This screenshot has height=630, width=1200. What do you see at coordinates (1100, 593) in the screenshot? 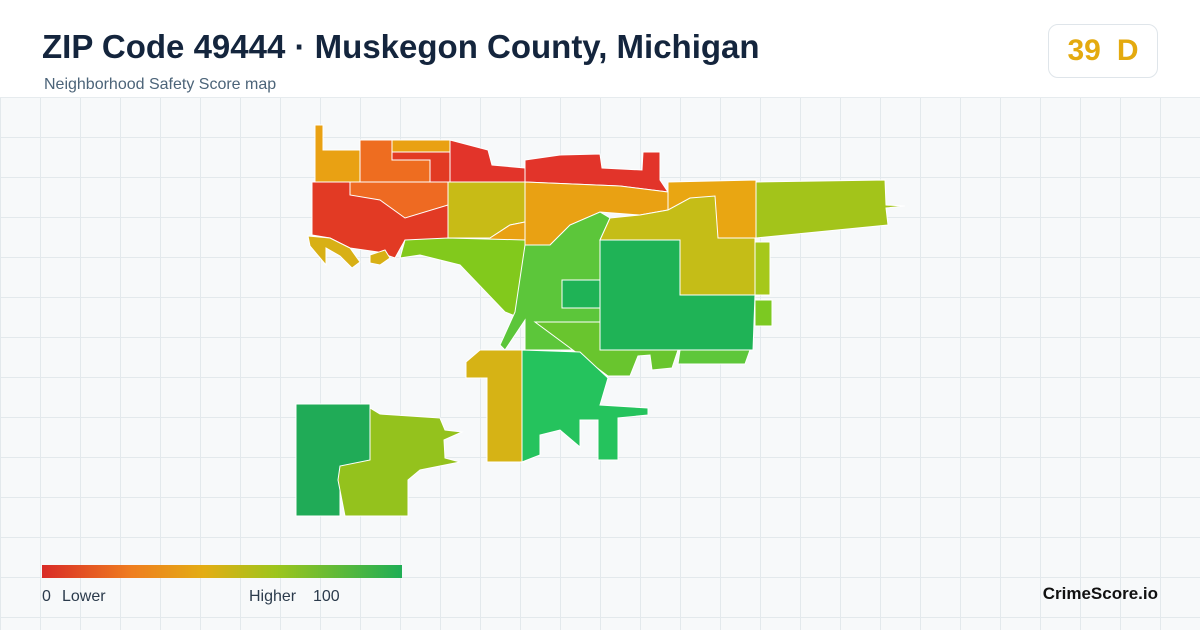
I see `brand: CrimeScore.io` at bounding box center [1100, 593].